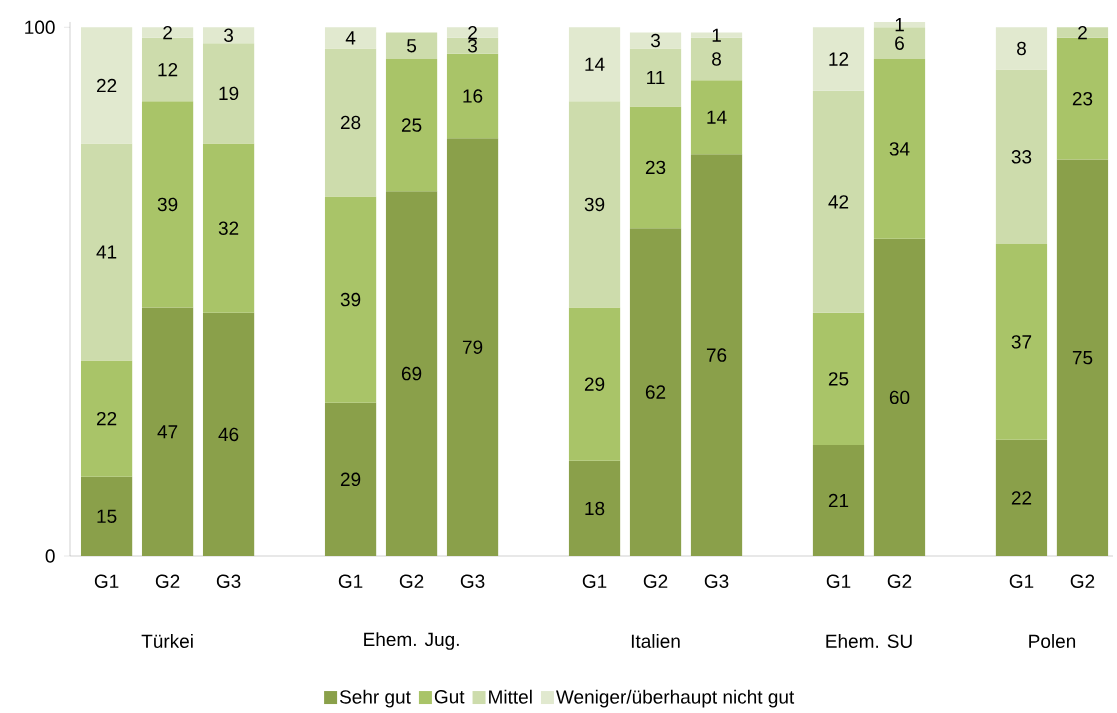 This screenshot has height=713, width=1117. I want to click on legend-label: Mittel, so click(510, 696).